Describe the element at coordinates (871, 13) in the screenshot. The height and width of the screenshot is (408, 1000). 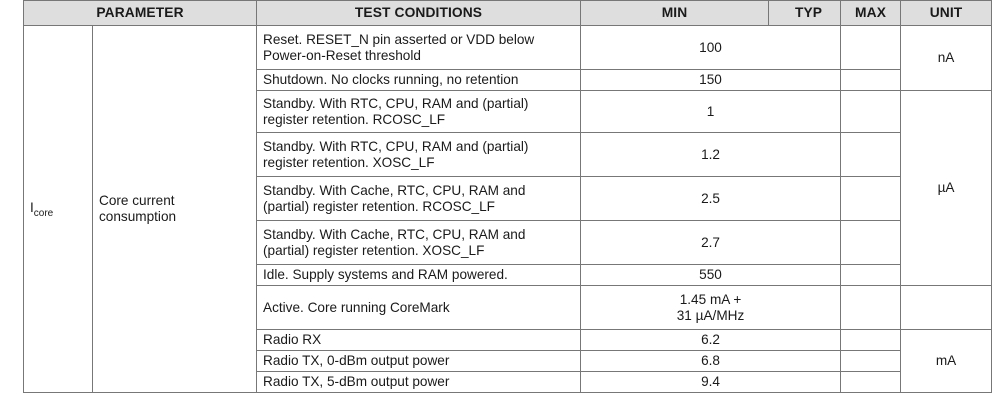
I see `header-max: MAX` at that location.